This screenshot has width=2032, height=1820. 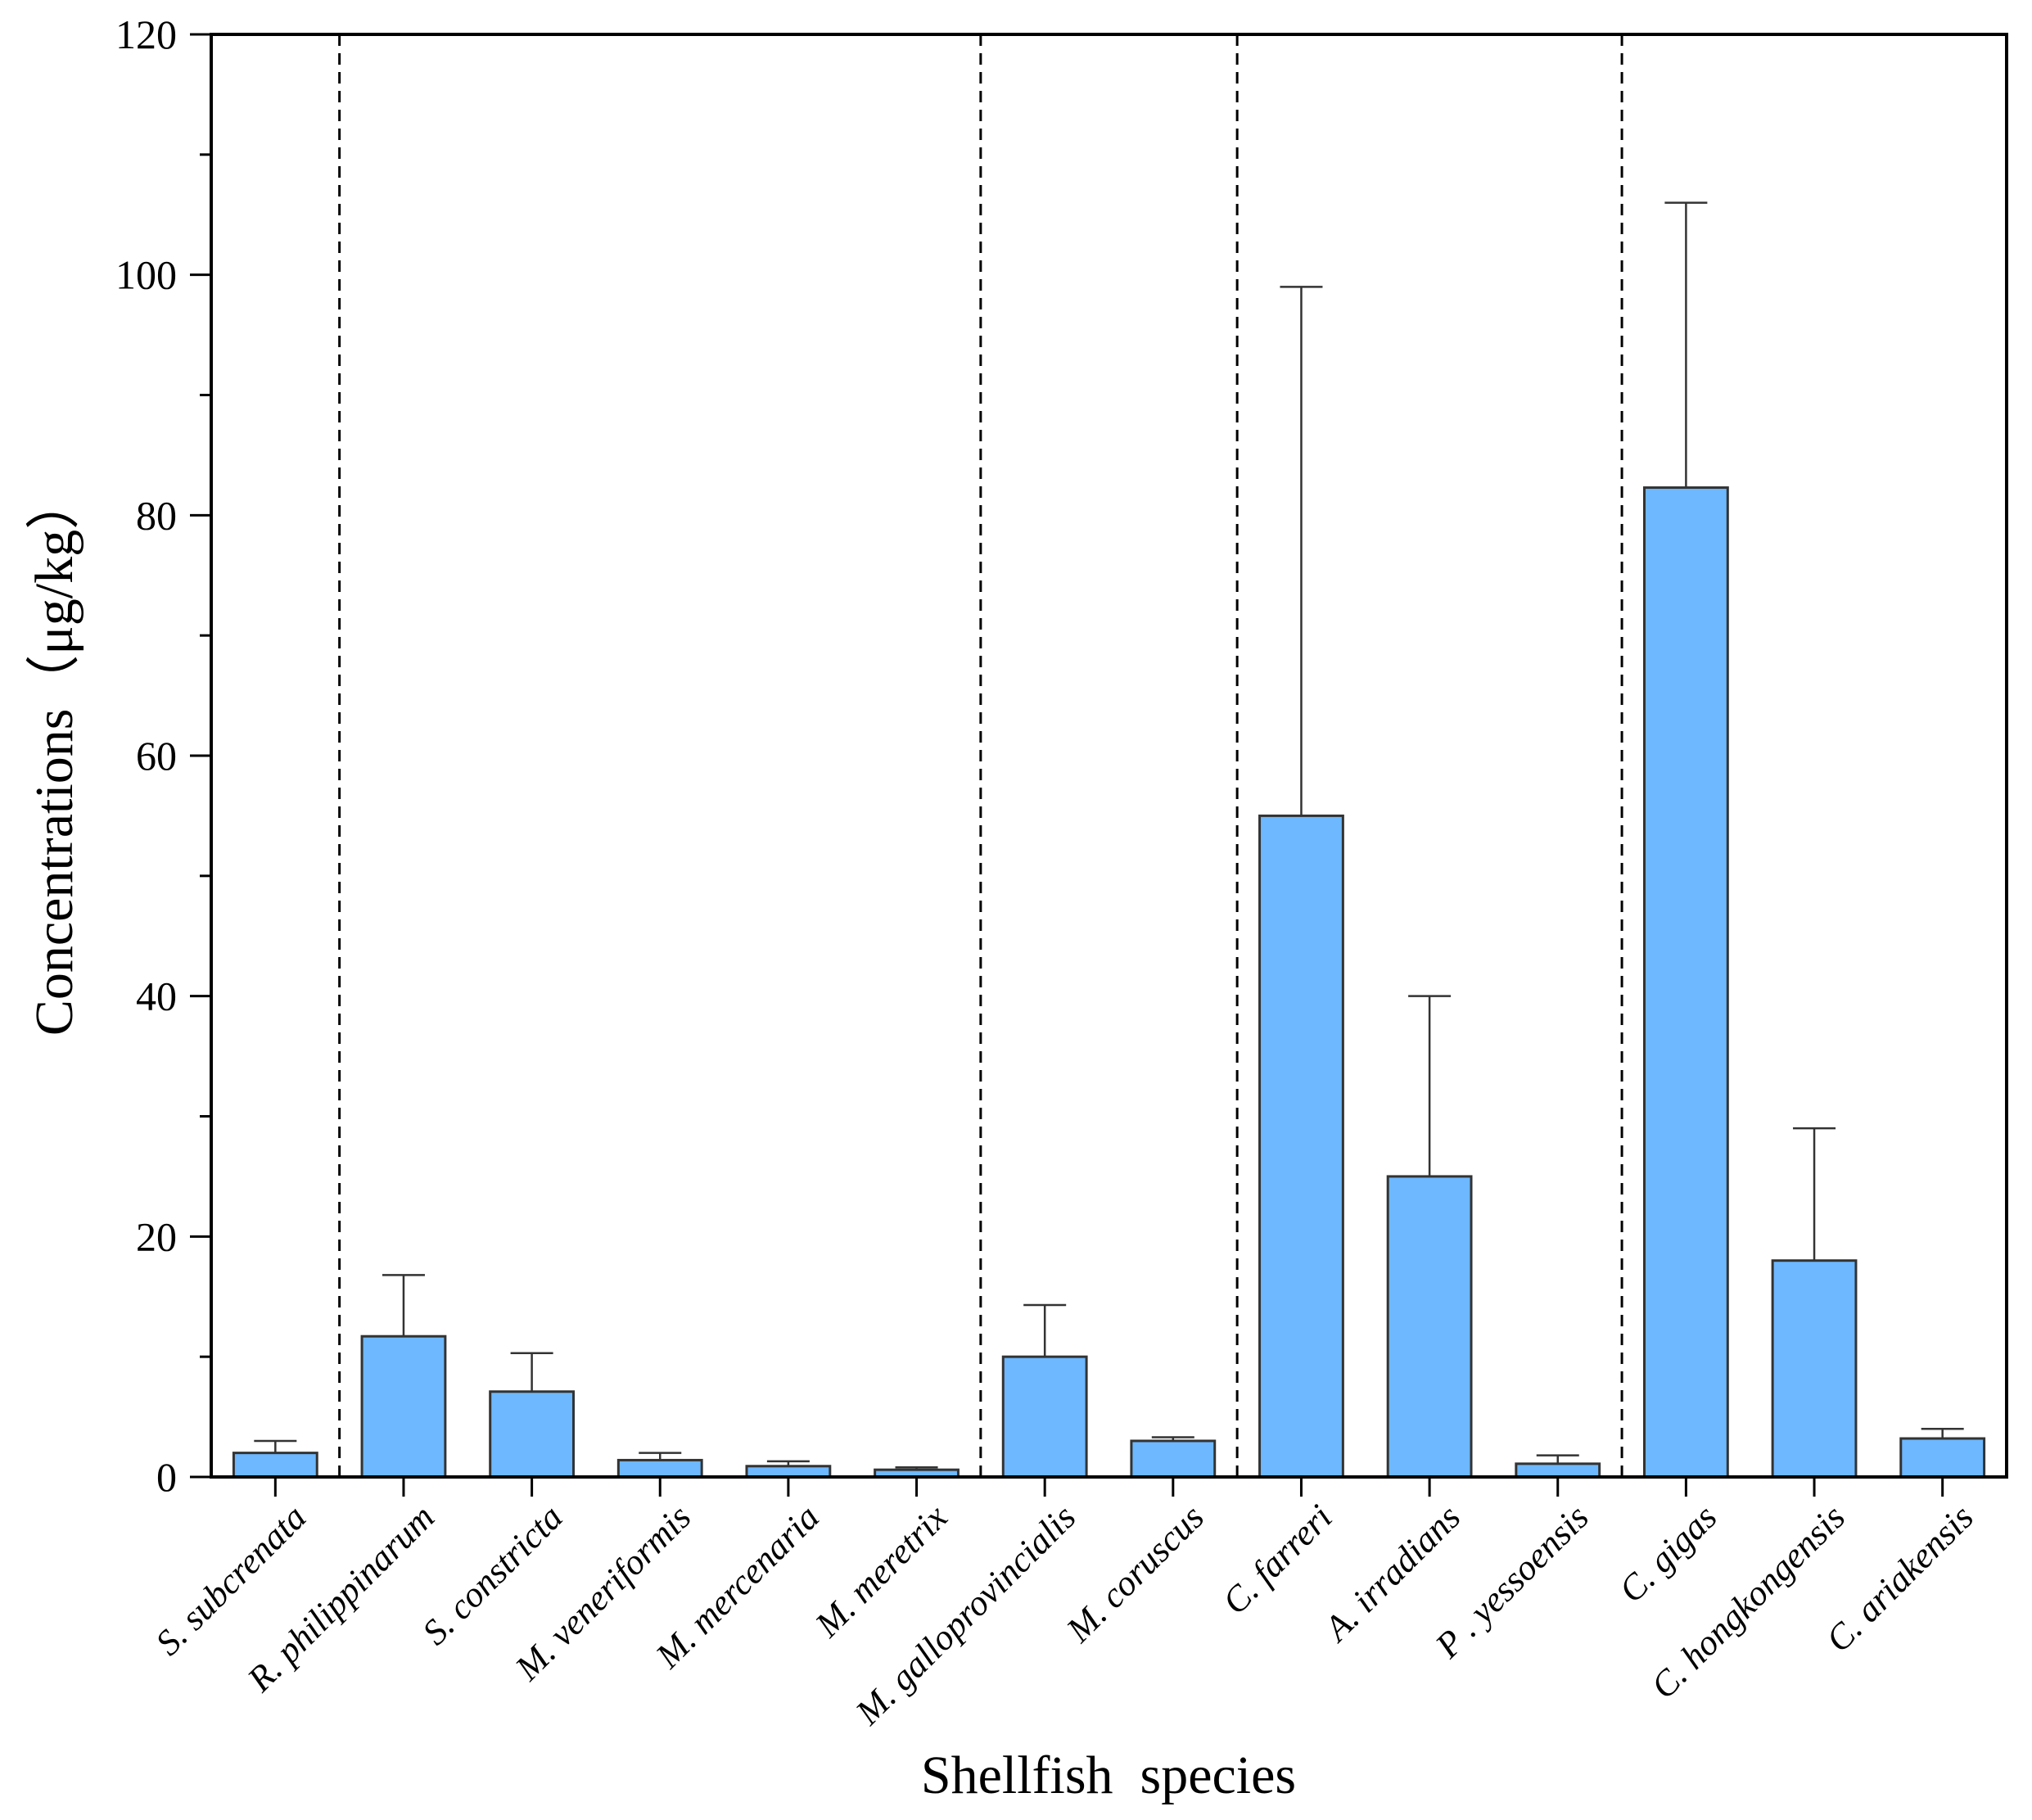 I want to click on y-axis: 0 20 40 60 80 100 120, so click(x=163, y=755).